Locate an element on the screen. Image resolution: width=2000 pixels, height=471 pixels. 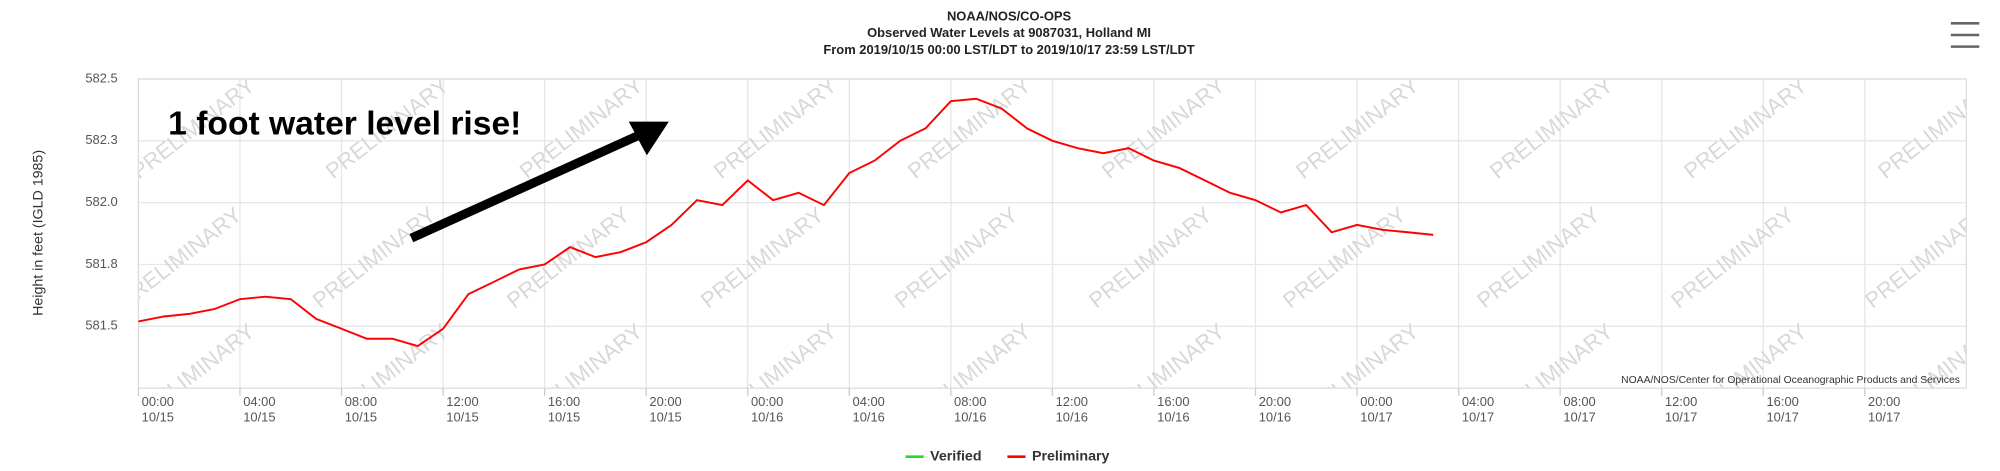
y-tick-label: 581.8 is located at coordinates (101, 263).